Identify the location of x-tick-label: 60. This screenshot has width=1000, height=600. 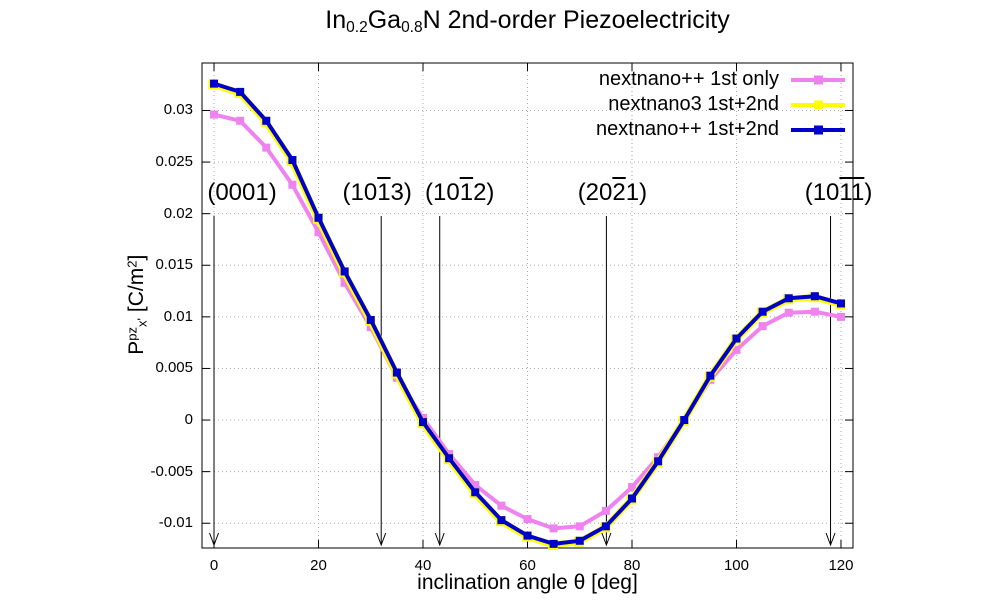
(527, 565).